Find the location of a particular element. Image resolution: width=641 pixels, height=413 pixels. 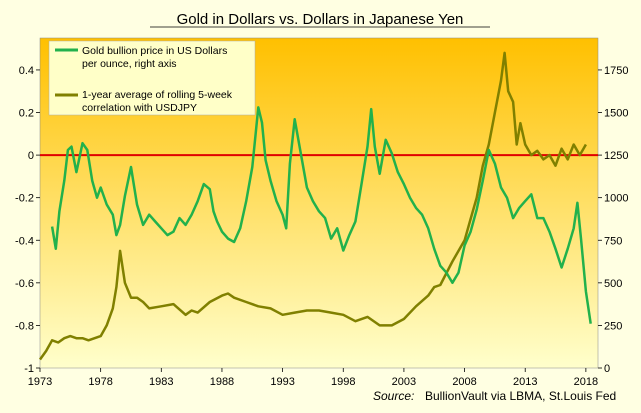

y-right-tick-label: 1500 is located at coordinates (616, 114).